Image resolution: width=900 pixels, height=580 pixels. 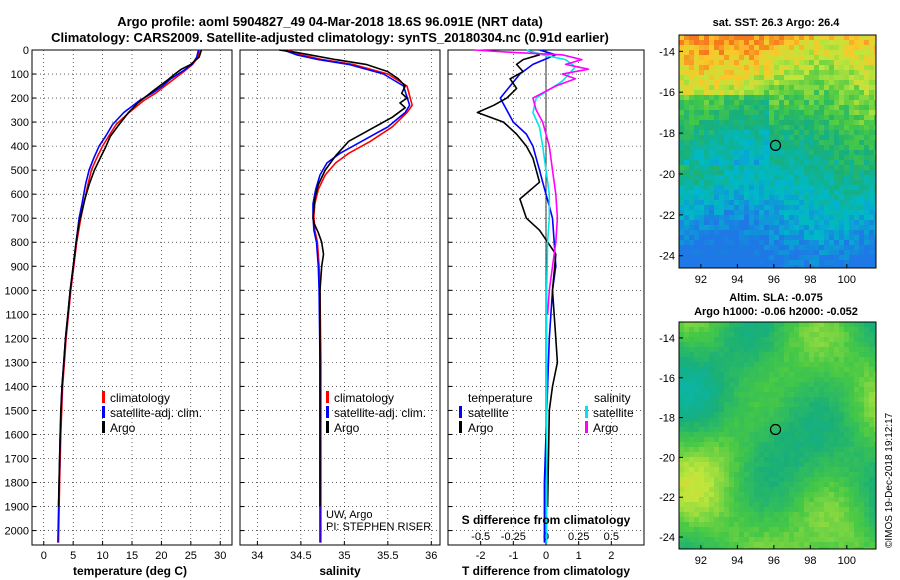 I want to click on sla-map-title: Altim. SLA: -0.075, so click(x=776, y=298).